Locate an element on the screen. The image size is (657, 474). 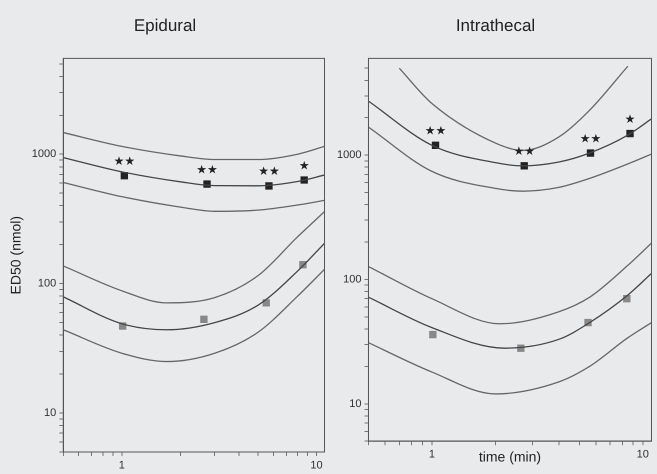
chart-title: Intrathecal is located at coordinates (496, 25).